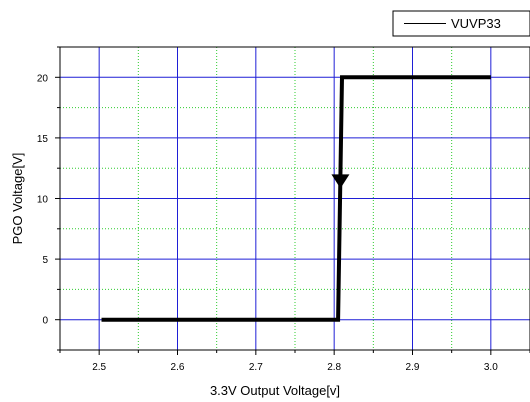  I want to click on x-tick-label: 2.7, so click(256, 367).